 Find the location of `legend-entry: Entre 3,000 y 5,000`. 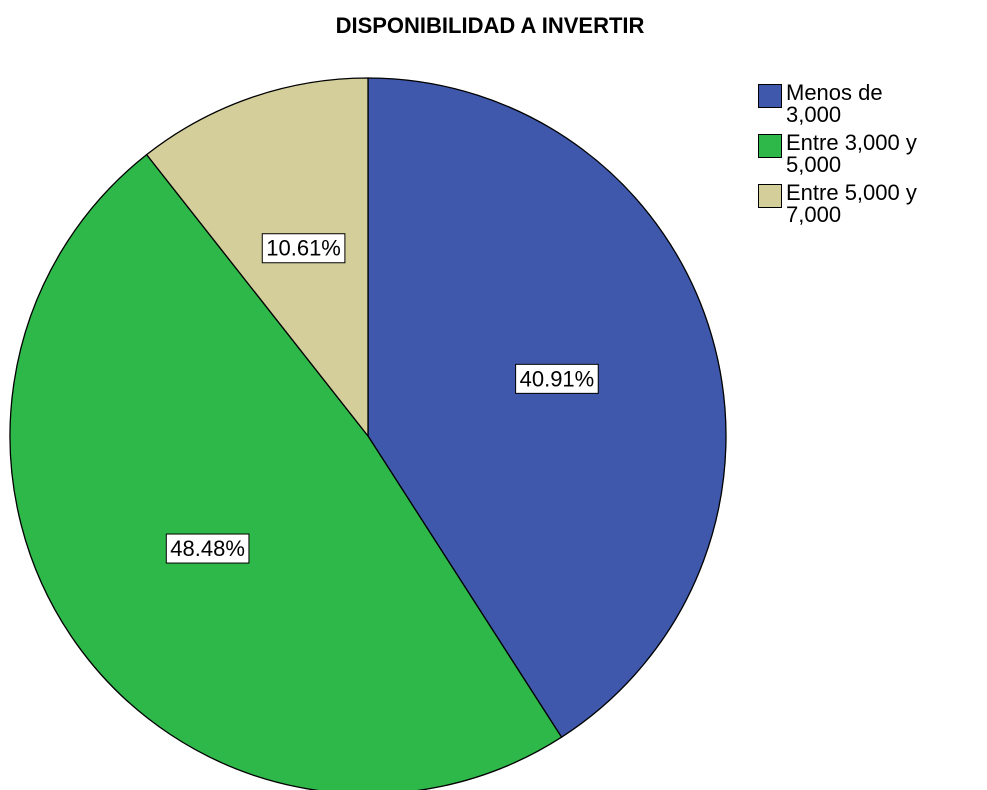

legend-entry: Entre 3,000 y 5,000 is located at coordinates (850, 154).